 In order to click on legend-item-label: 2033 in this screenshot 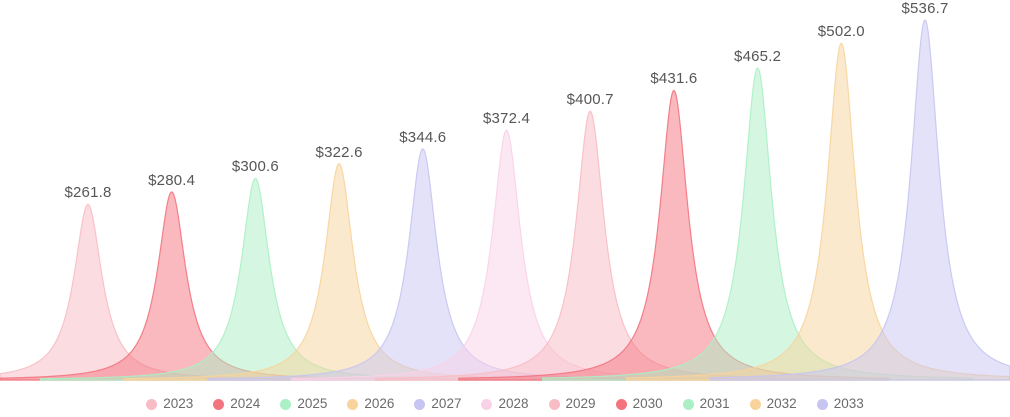, I will do `click(848, 403)`.